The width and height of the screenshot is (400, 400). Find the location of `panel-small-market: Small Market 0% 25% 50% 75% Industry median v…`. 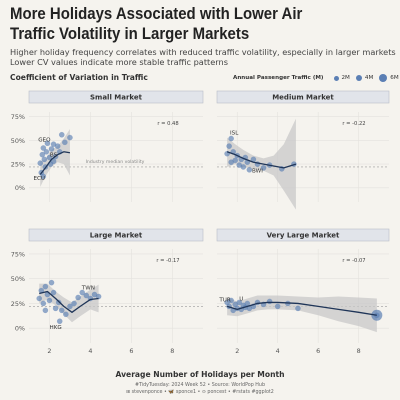

panel-small-market: Small Market 0% 25% 50% 75% Industry median v… is located at coordinates (107, 146).